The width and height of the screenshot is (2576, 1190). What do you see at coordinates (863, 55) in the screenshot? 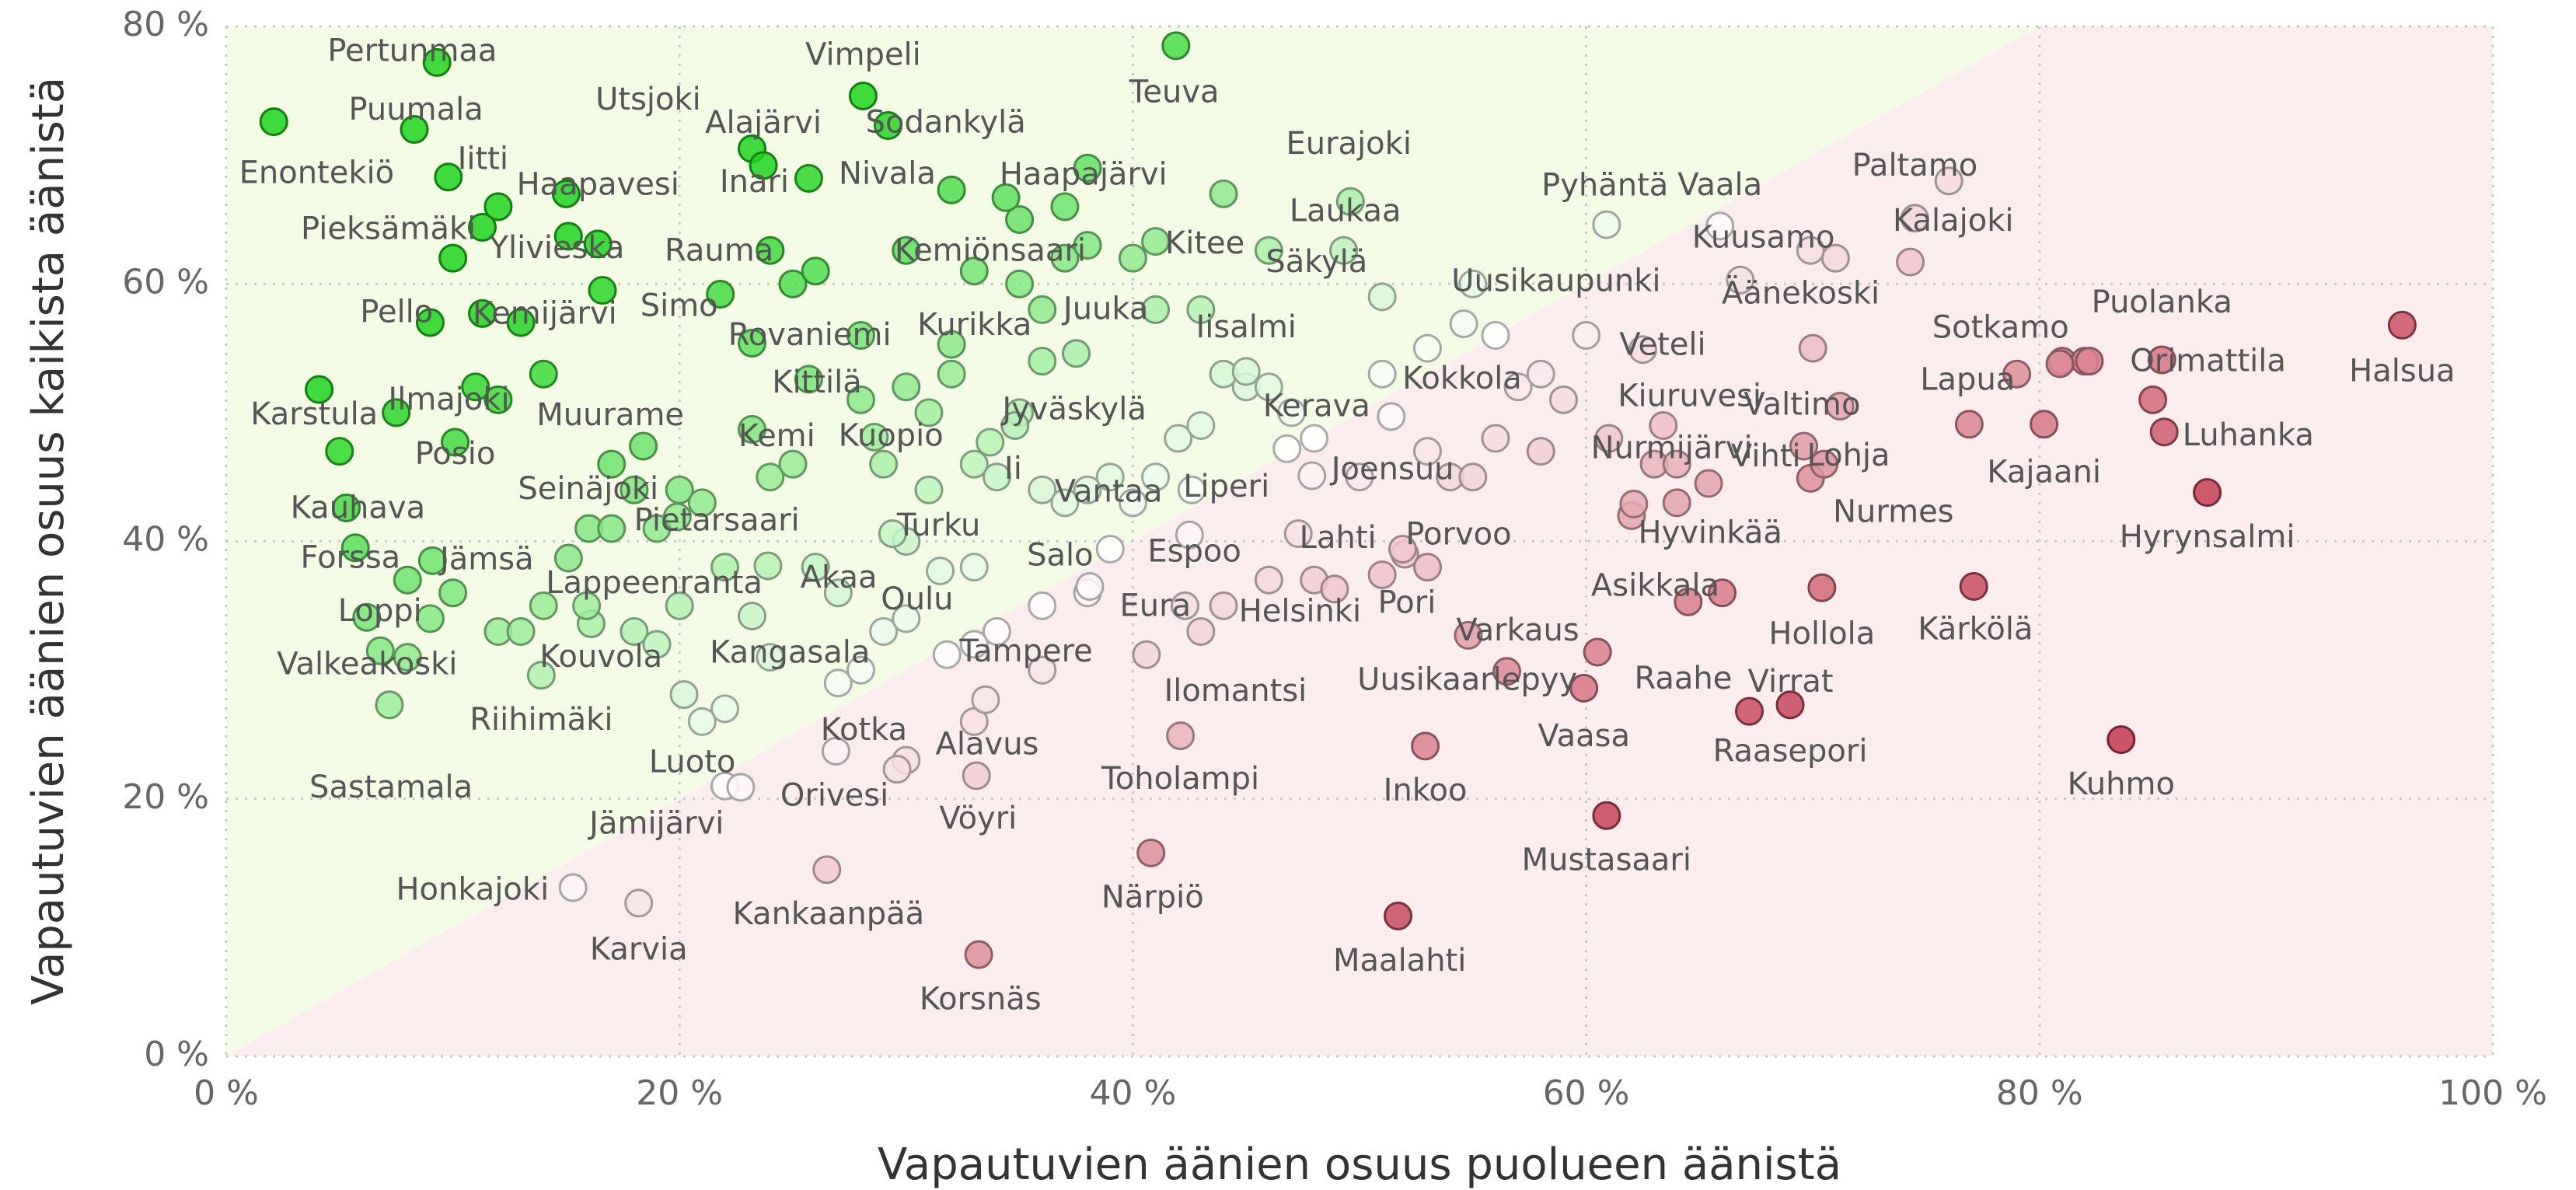
I see `point-label: Vimpeli` at bounding box center [863, 55].